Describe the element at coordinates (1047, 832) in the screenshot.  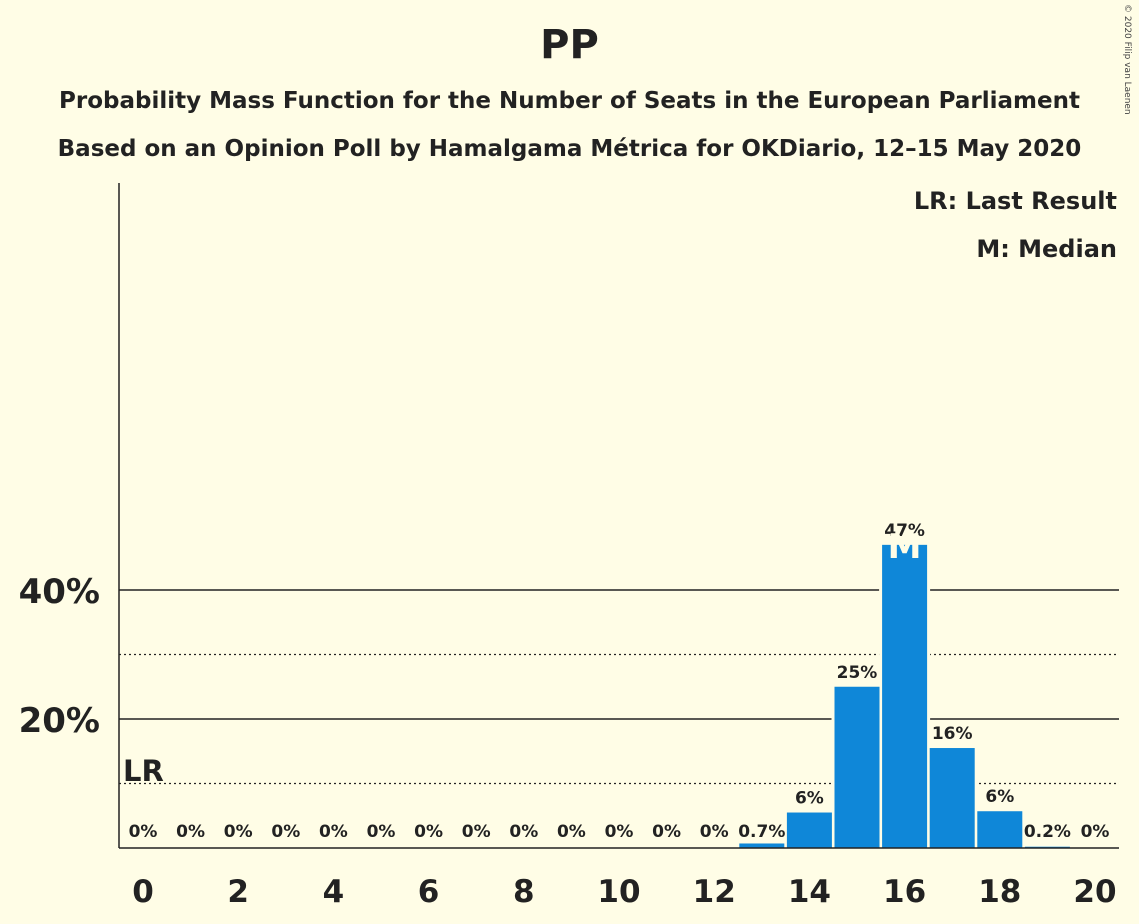
I see `data-label: 0.2%` at that location.